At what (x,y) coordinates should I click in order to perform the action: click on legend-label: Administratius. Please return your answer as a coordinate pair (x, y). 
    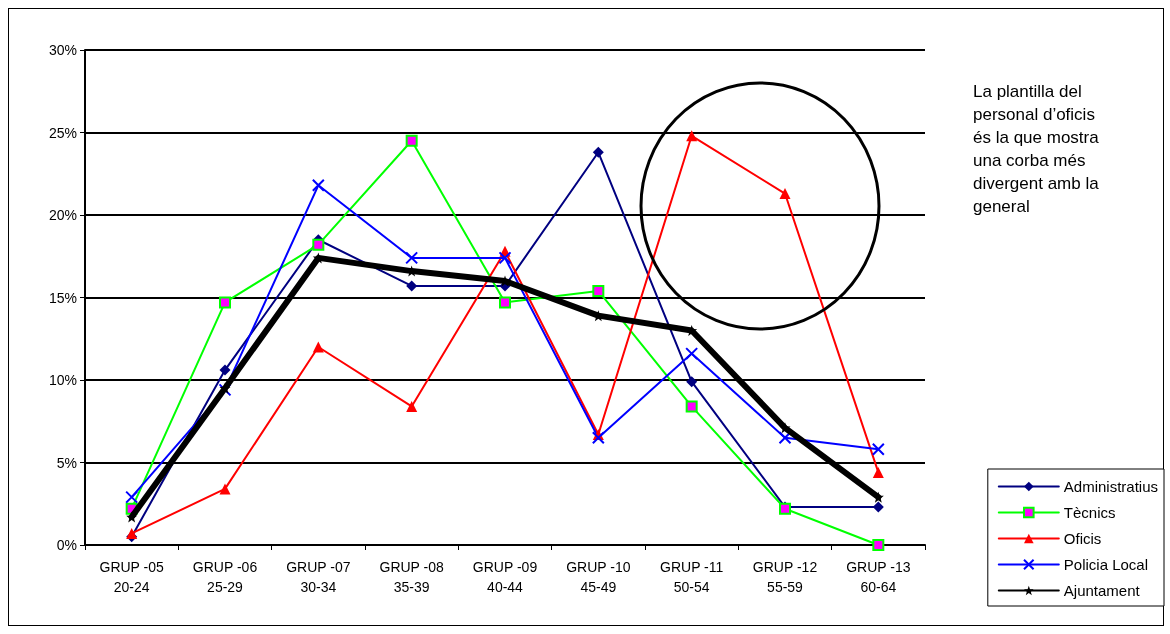
    Looking at the image, I should click on (1111, 486).